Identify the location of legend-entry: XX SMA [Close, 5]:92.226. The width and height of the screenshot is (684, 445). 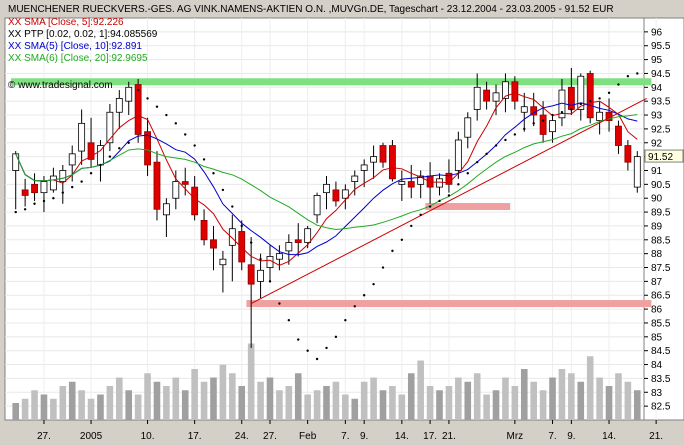
(66, 22).